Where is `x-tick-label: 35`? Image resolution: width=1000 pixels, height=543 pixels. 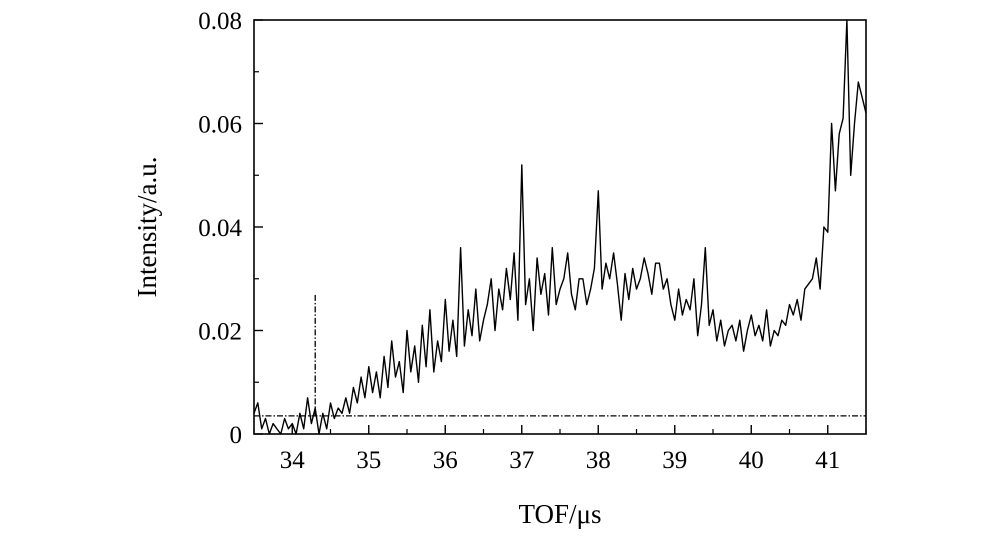 x-tick-label: 35 is located at coordinates (368, 460).